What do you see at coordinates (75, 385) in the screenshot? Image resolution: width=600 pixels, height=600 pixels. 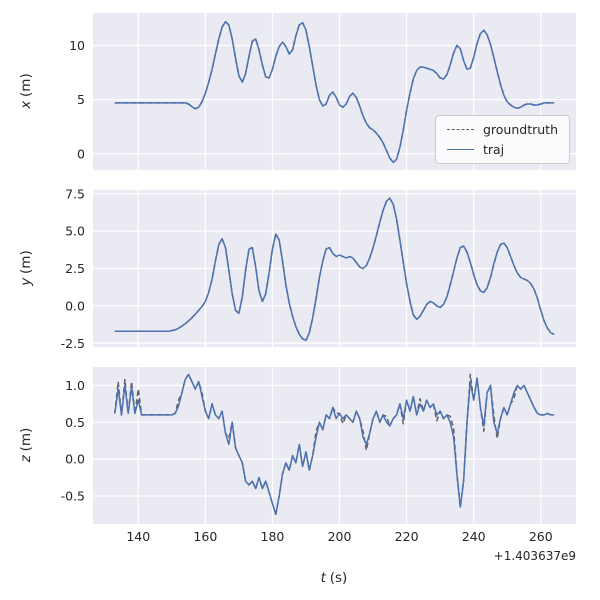 I see `y-tick-label: 1.0` at bounding box center [75, 385].